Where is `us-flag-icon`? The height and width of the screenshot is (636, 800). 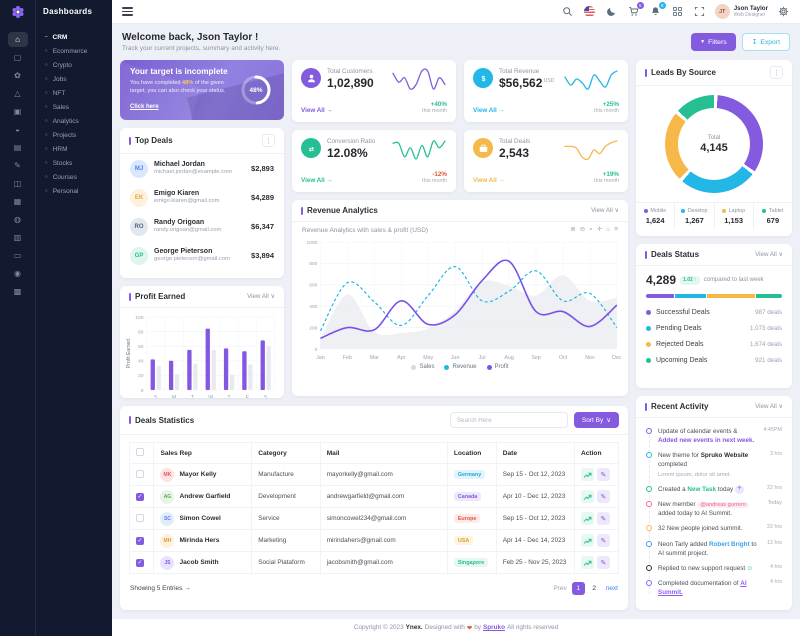
us-flag-icon is located at coordinates (589, 11).